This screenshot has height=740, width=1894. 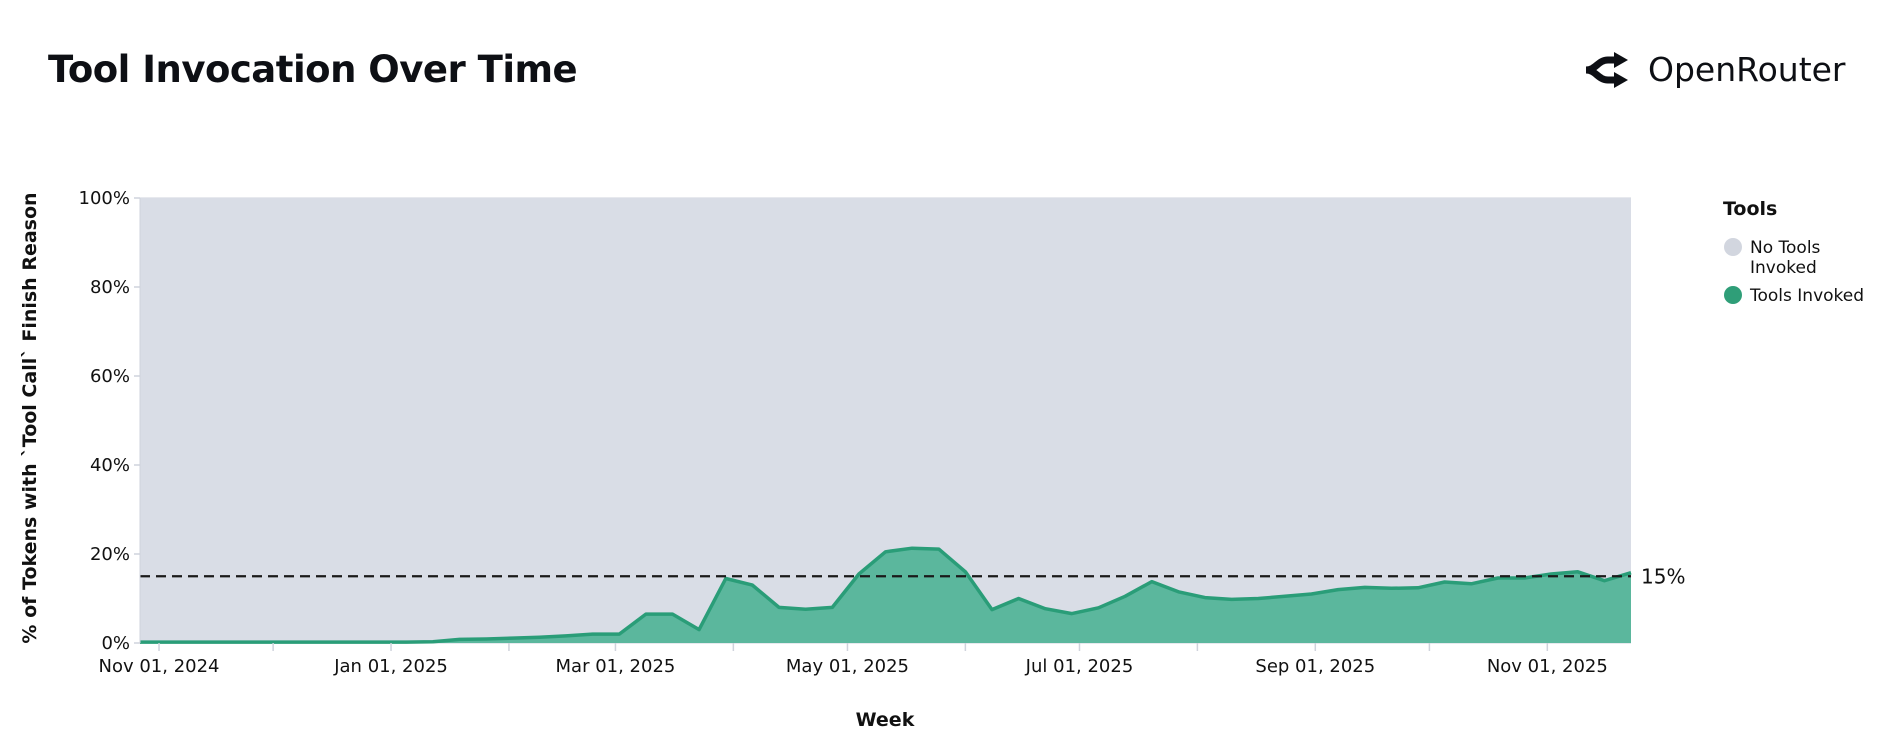 I want to click on x-tick-label: Mar 01, 2025, so click(x=616, y=666).